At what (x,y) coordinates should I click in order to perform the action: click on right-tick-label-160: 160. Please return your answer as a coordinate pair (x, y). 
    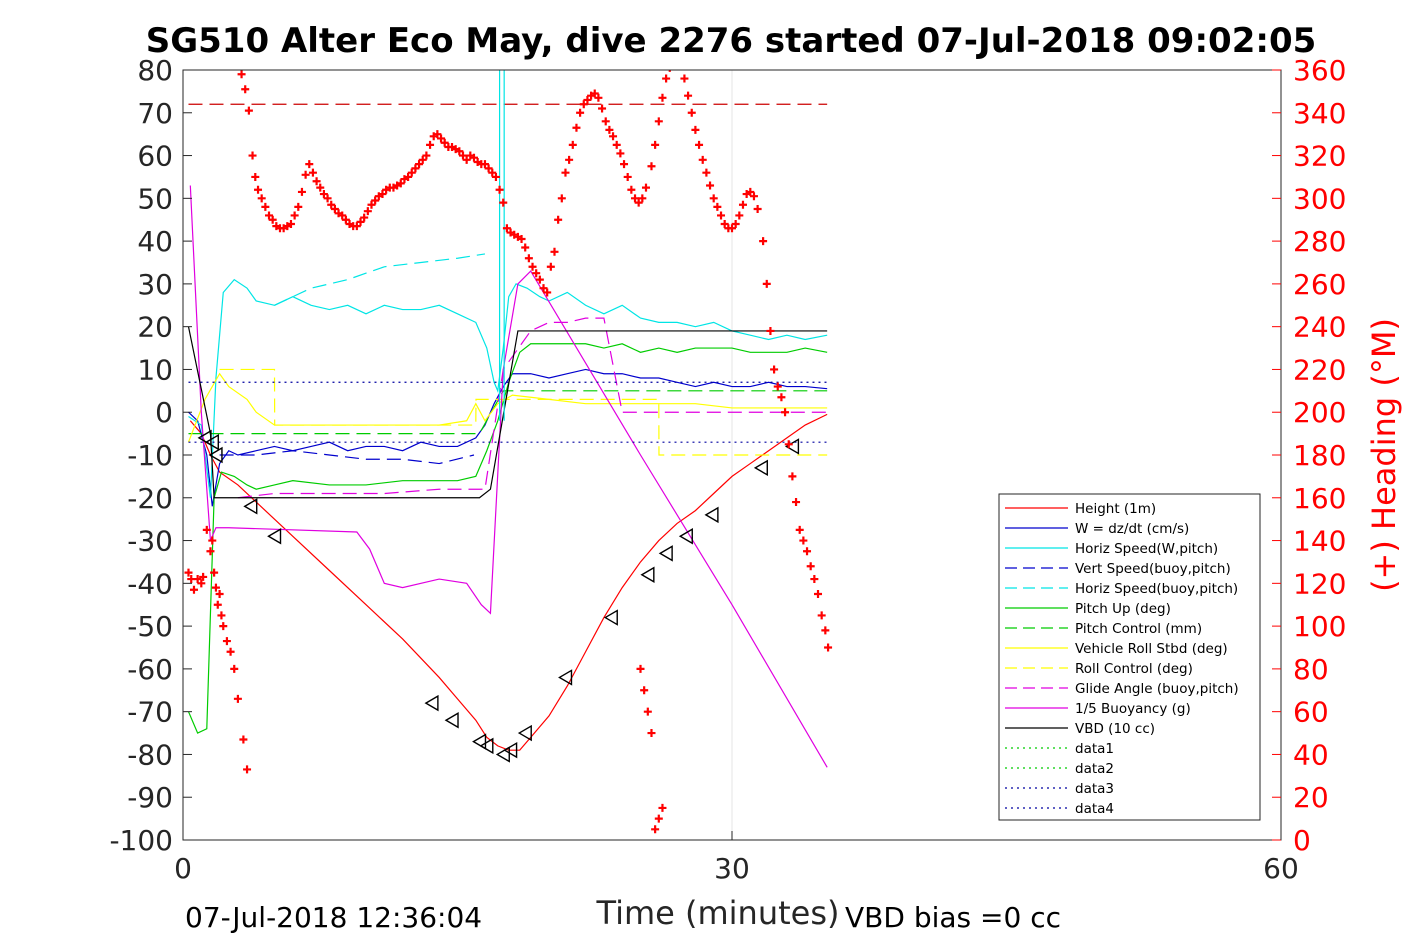
    Looking at the image, I should click on (1319, 498).